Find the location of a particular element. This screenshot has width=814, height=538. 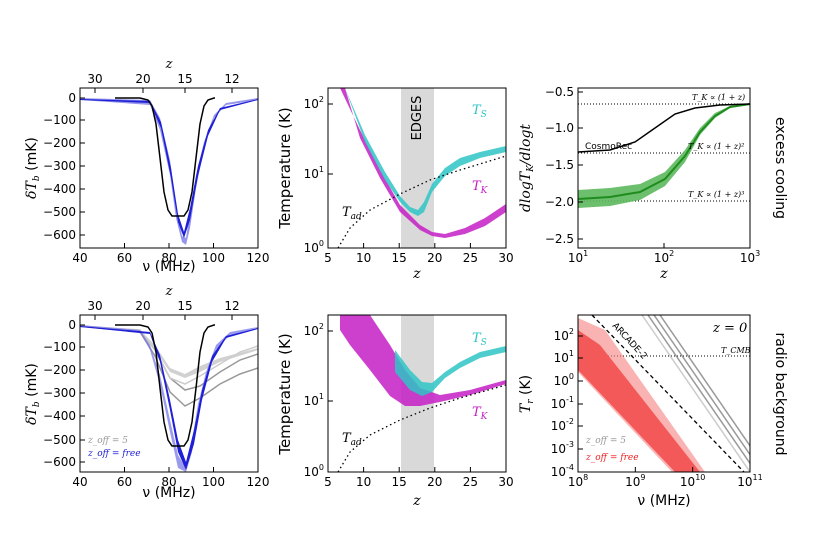

p1-ytick-label: −200 is located at coordinates (59, 143).